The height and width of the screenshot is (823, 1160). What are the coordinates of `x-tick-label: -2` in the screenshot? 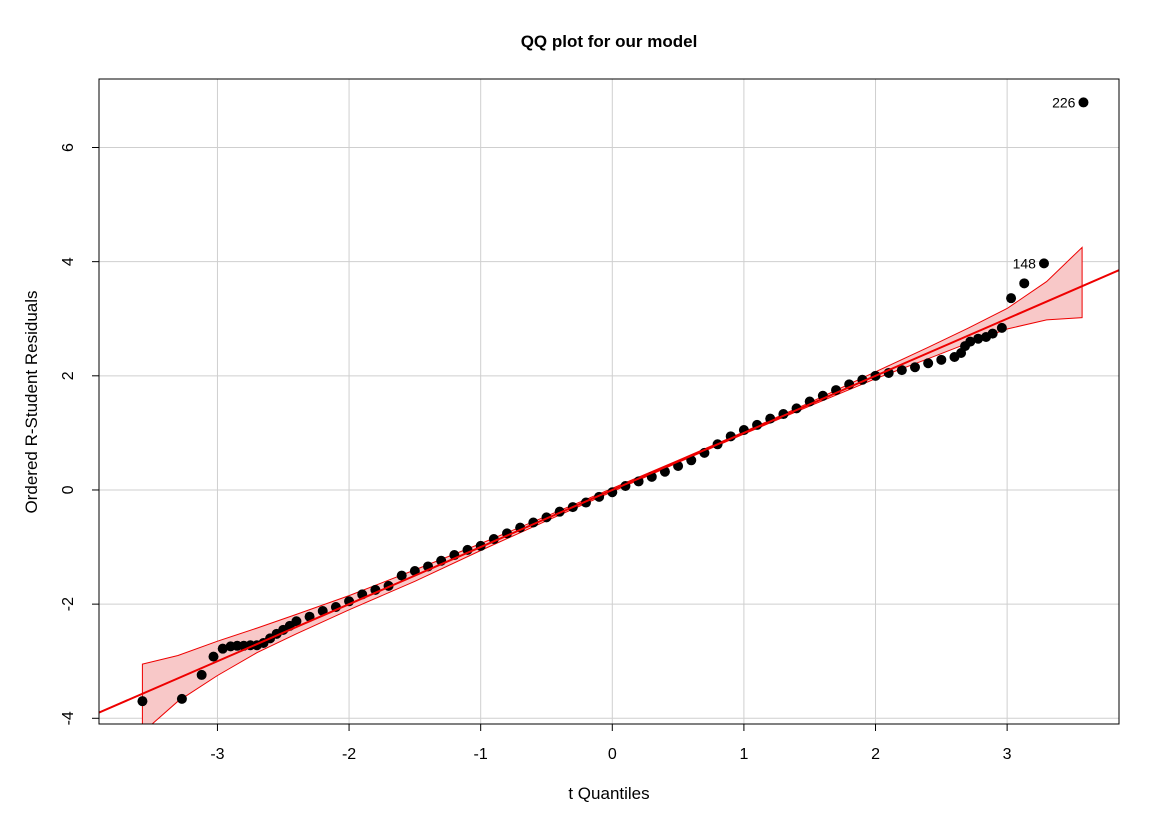 It's located at (349, 754).